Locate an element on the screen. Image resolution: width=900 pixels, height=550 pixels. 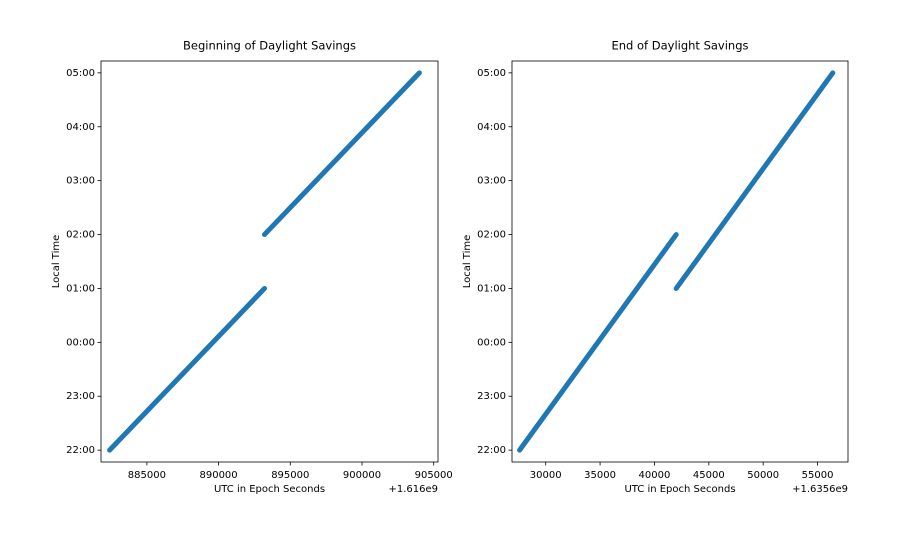
x-tick-label: 900000 is located at coordinates (362, 475).